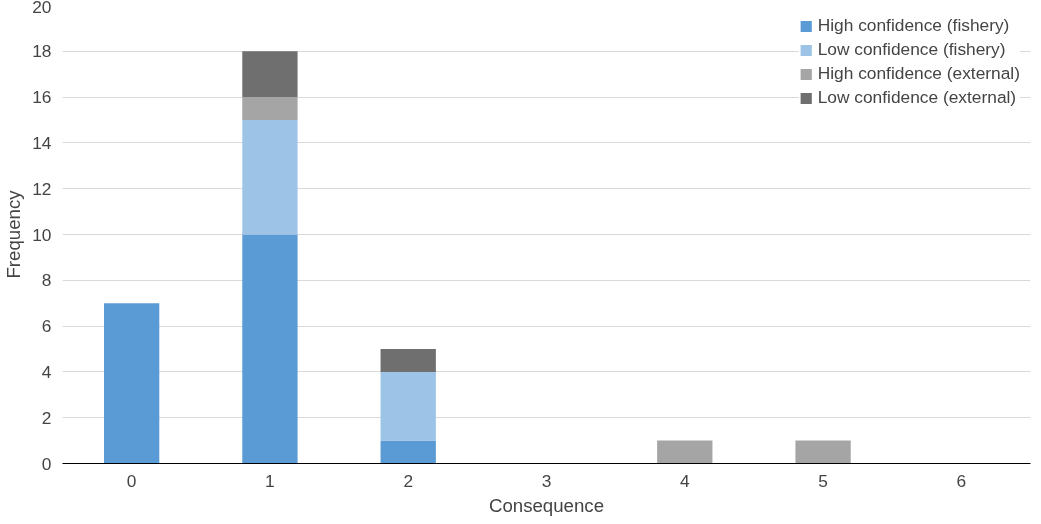 This screenshot has height=524, width=1041. Describe the element at coordinates (911, 49) in the screenshot. I see `legend-label: Low confidence (fishery)` at that location.